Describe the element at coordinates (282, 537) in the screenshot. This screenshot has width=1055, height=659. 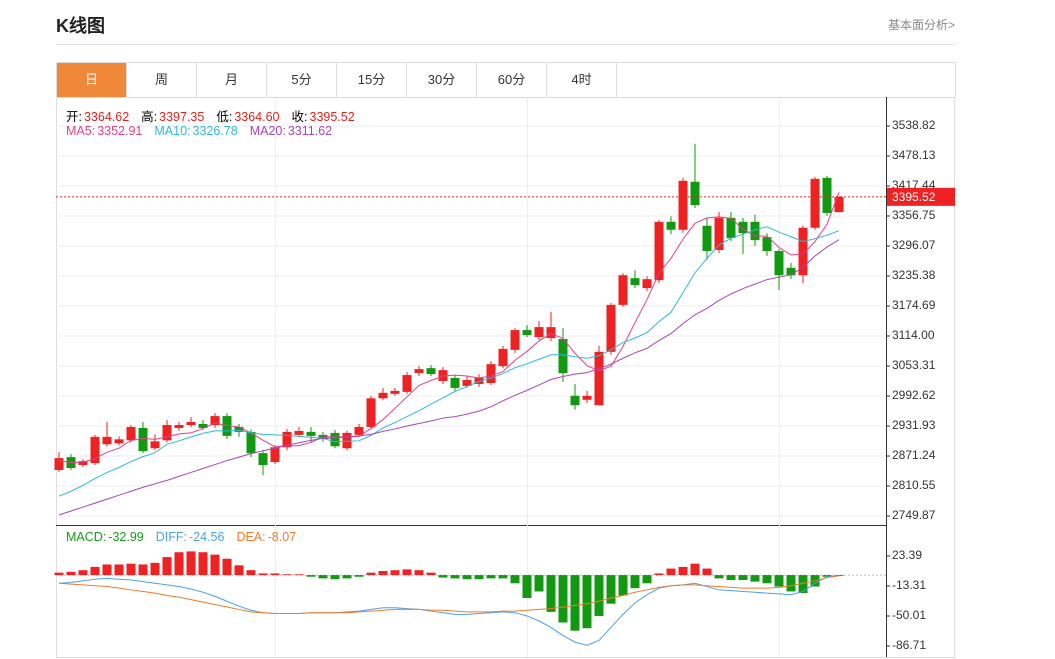
I see `legend-value: -8.07` at that location.